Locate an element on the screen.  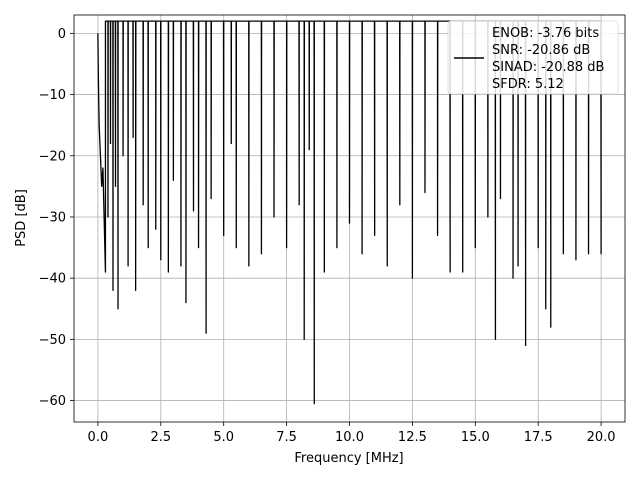
x-tick-label: 17.5 is located at coordinates (538, 437).